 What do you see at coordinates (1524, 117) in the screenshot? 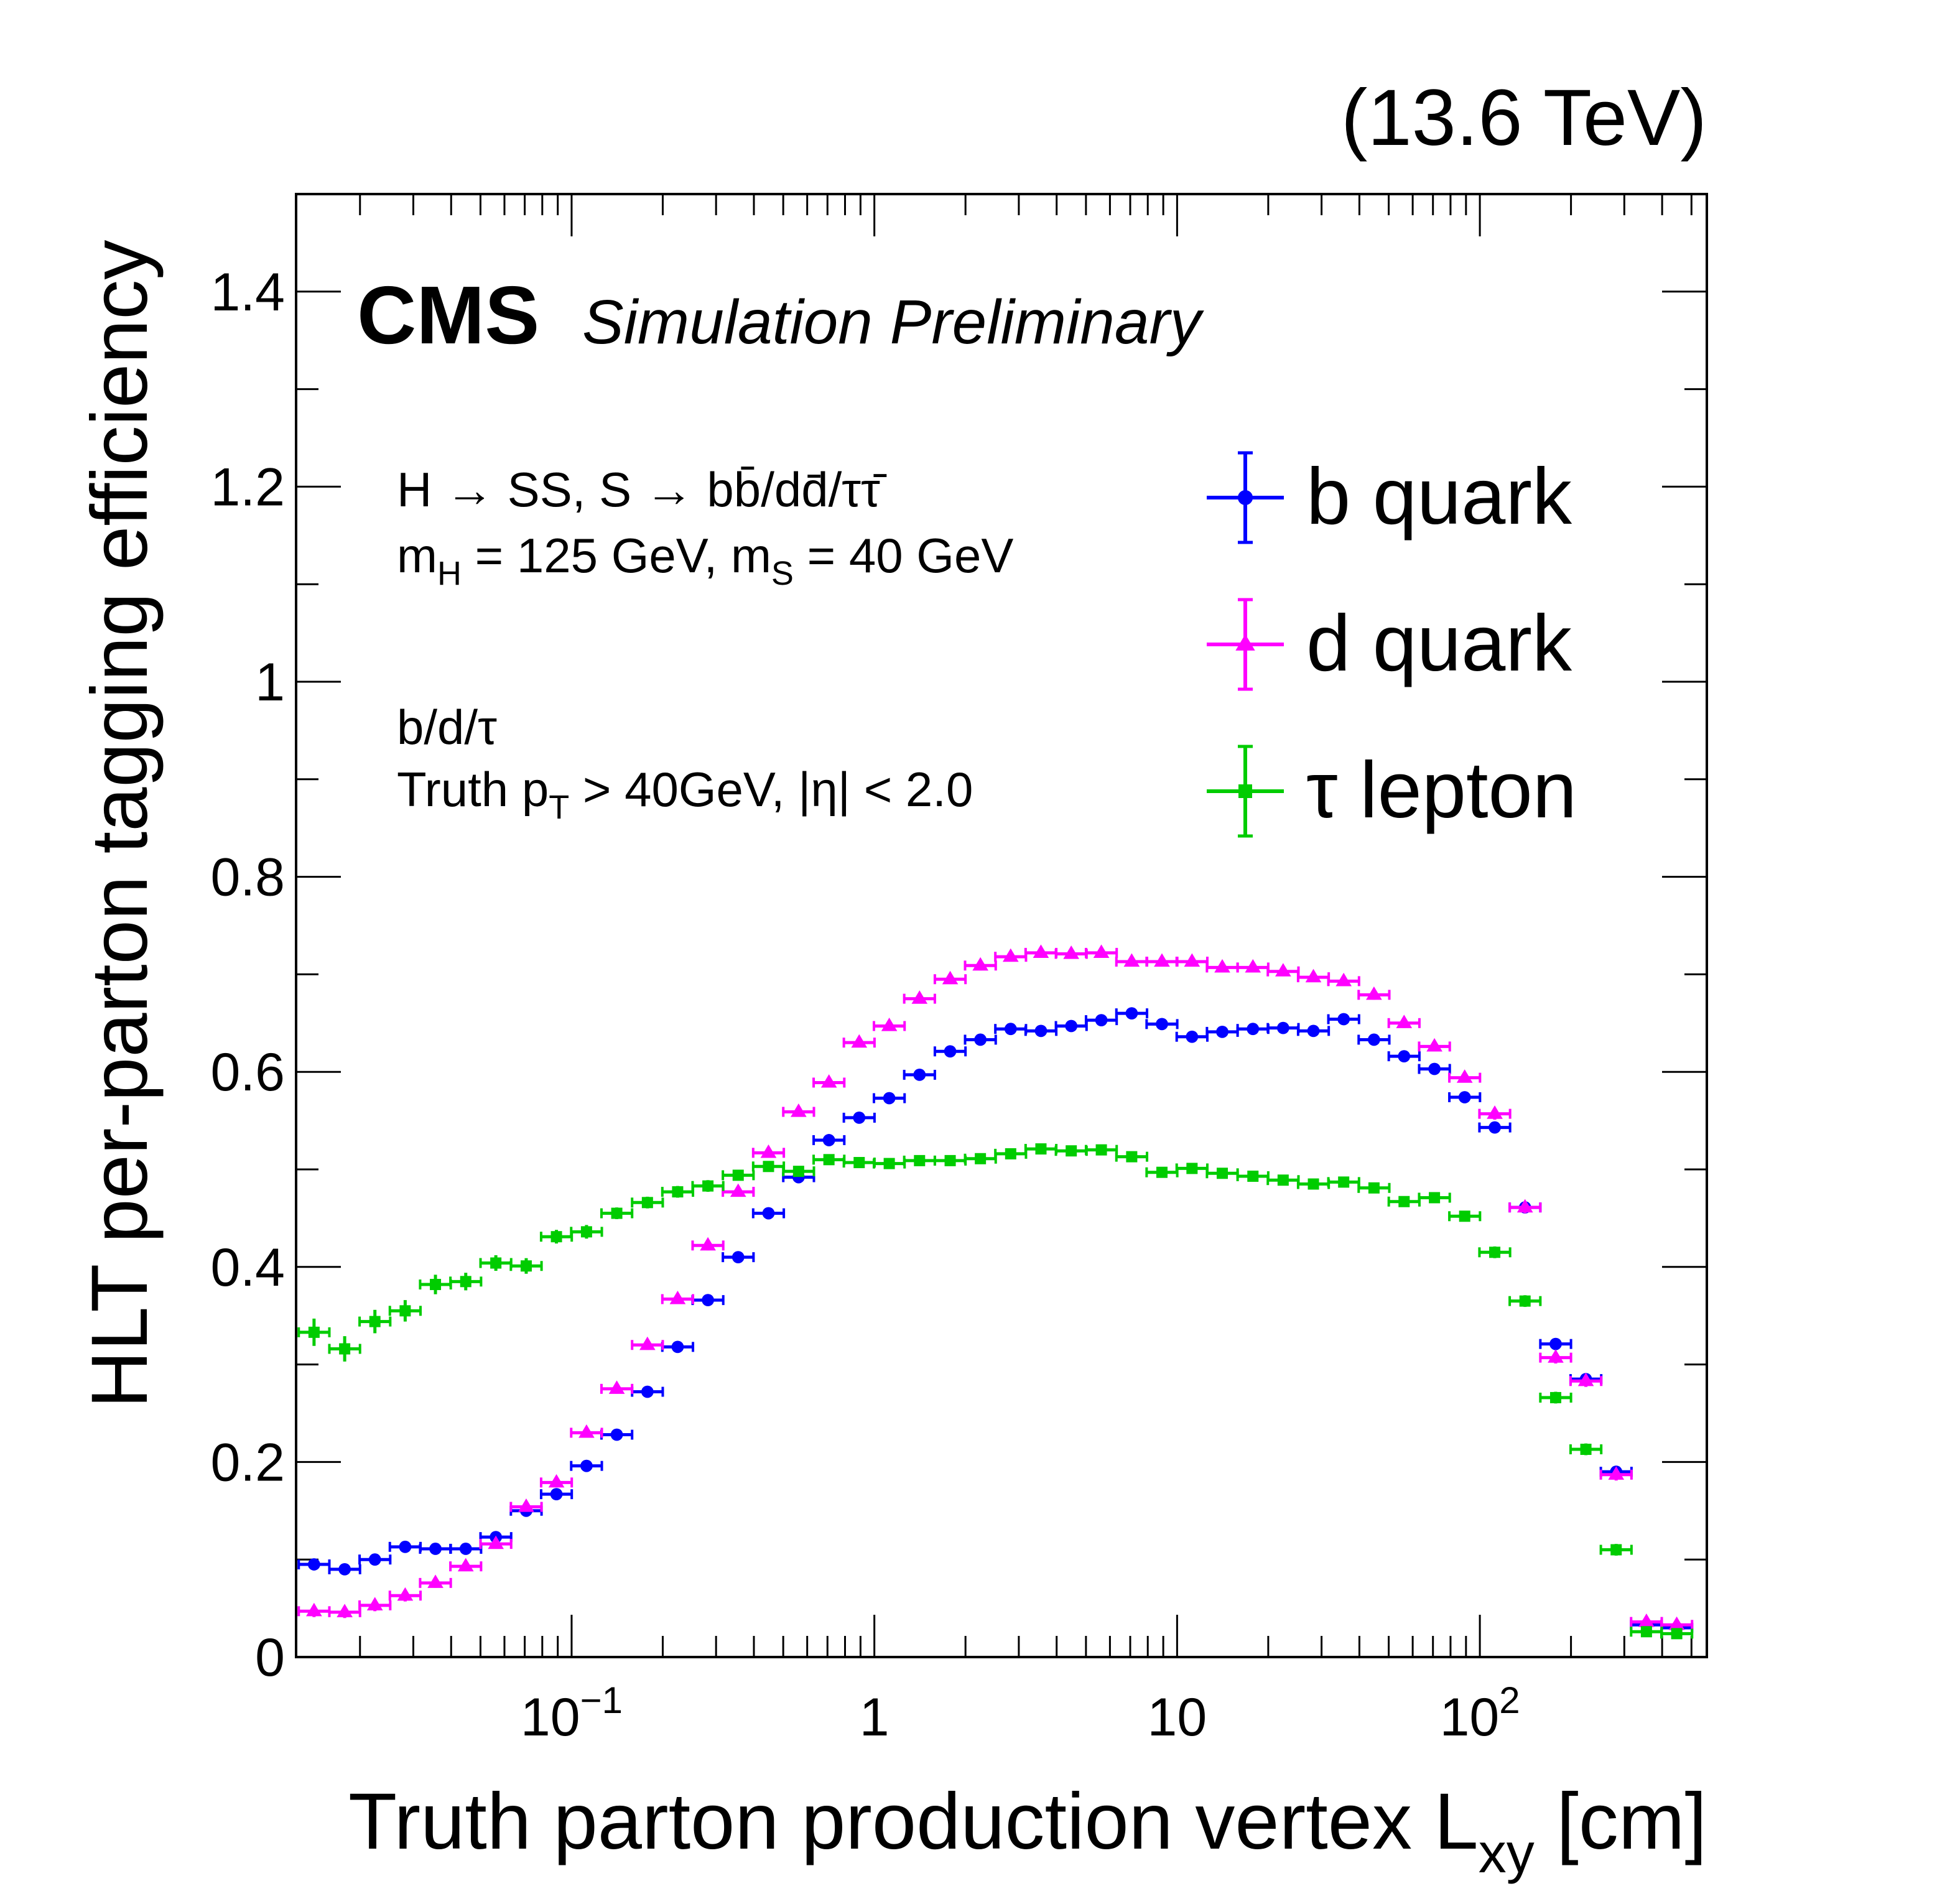
I see `energy-label: (13.6 TeV)` at bounding box center [1524, 117].